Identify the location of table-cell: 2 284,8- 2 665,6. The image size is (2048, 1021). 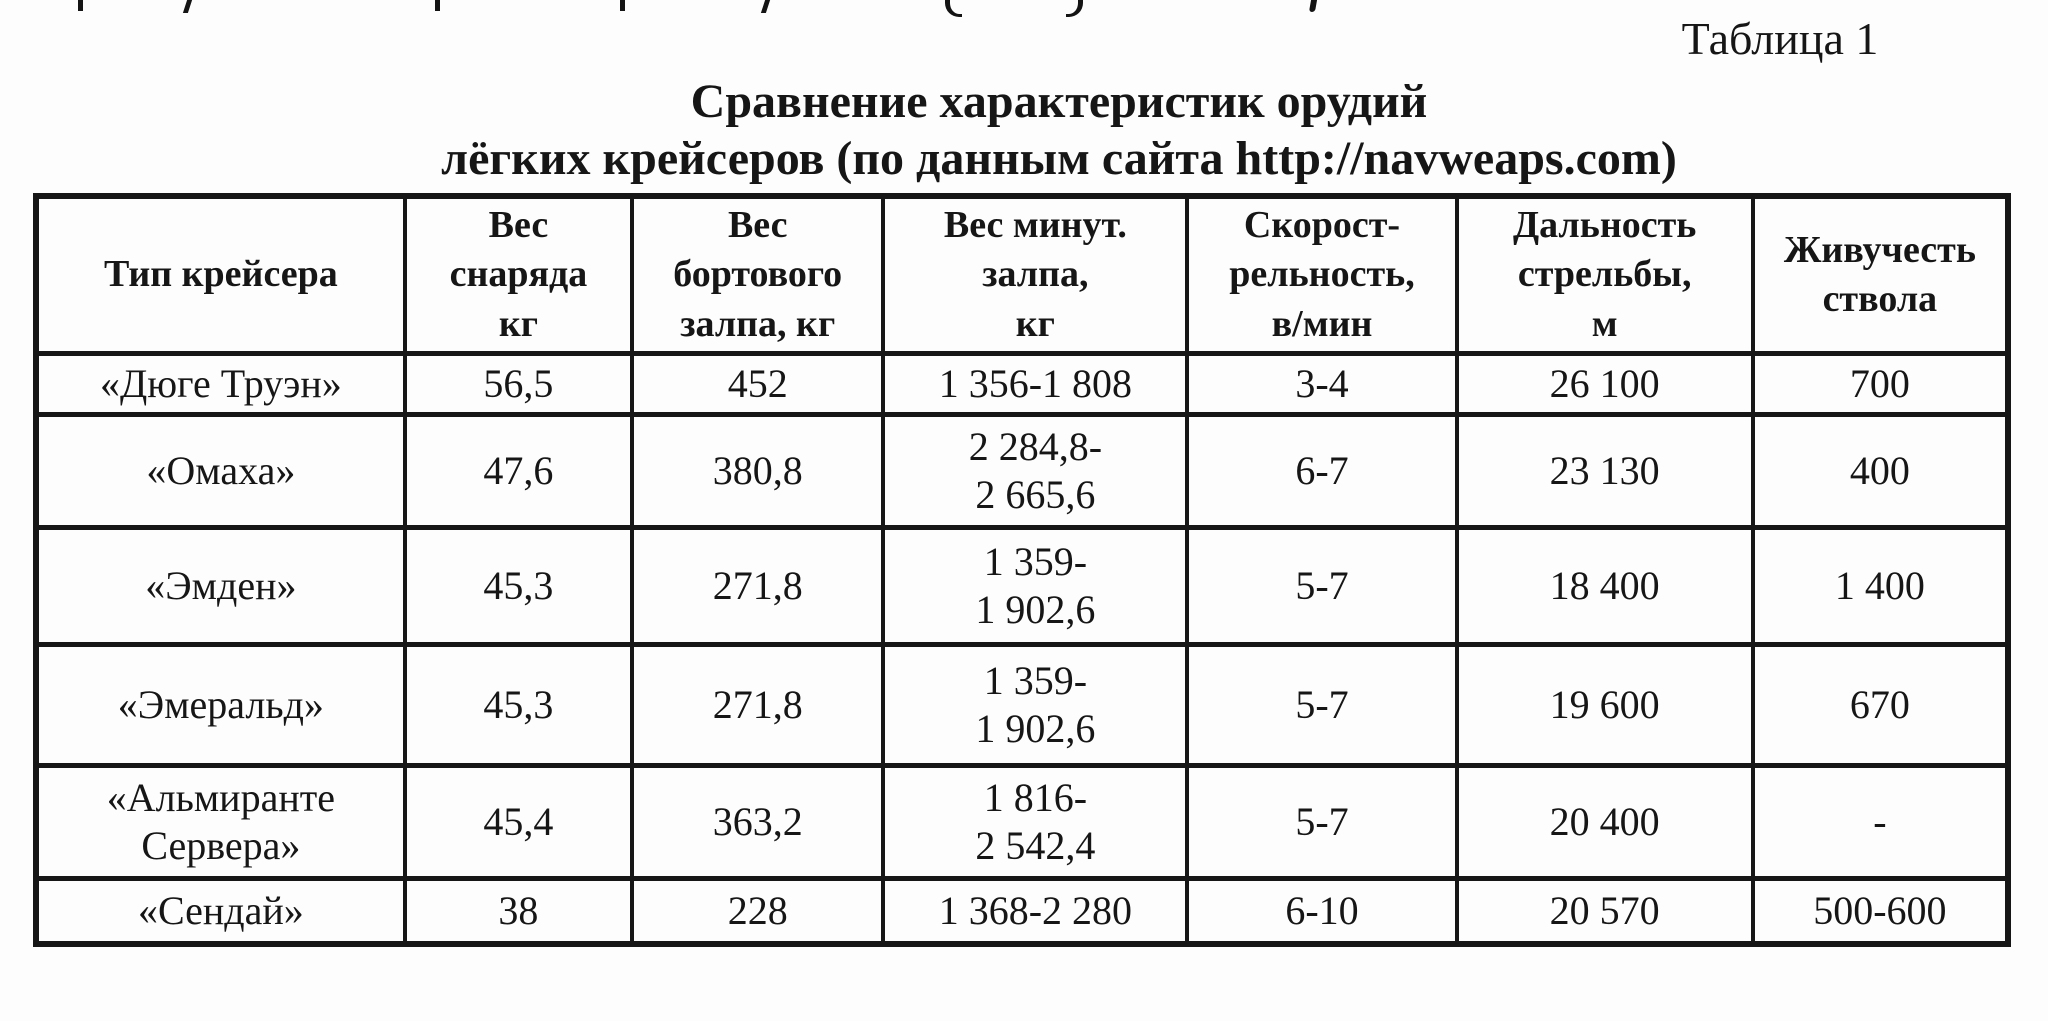
(1035, 471).